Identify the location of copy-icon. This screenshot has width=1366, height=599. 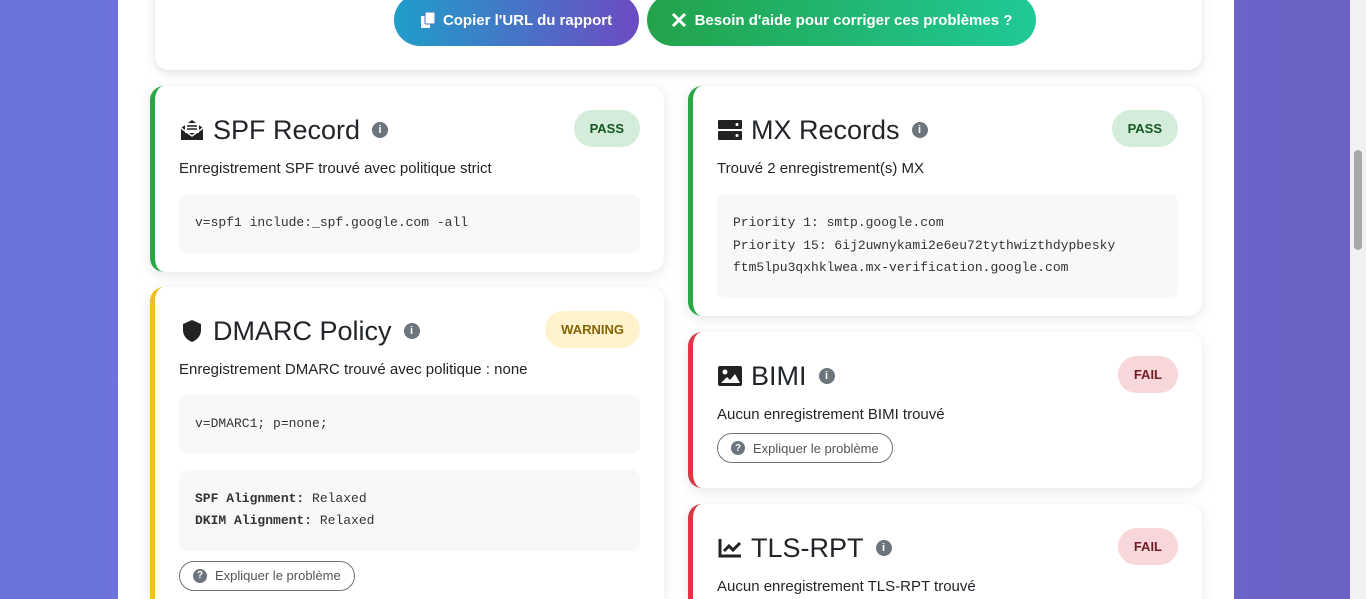
(427, 20).